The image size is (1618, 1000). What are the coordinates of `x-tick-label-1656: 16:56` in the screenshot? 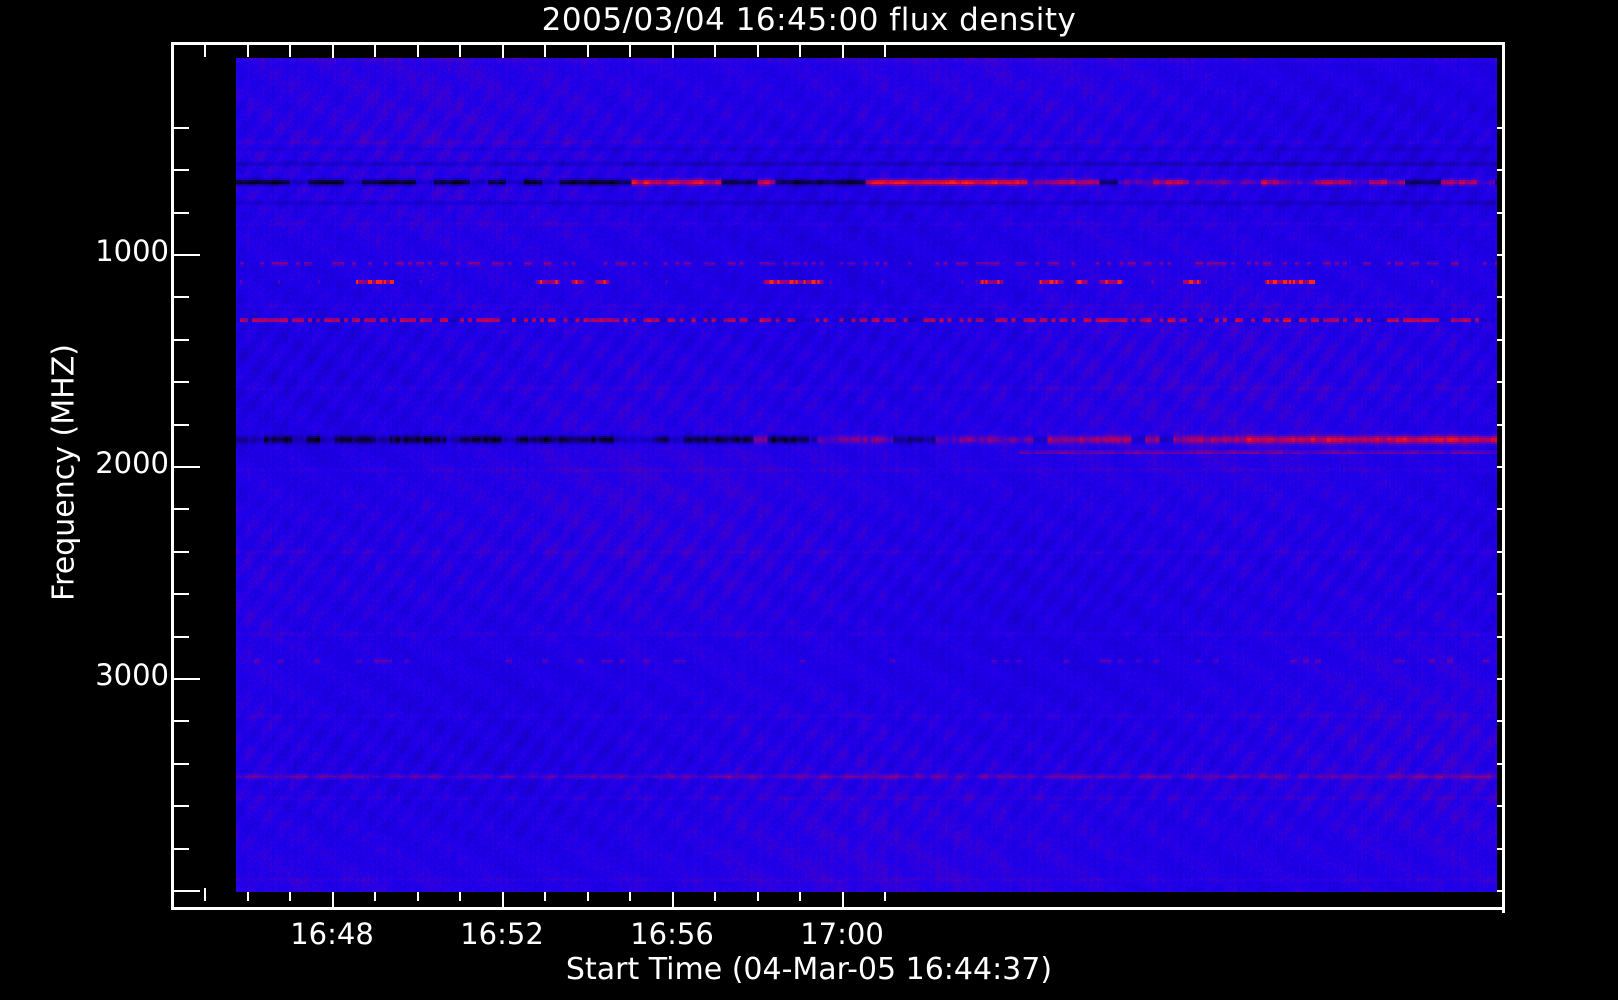 It's located at (672, 934).